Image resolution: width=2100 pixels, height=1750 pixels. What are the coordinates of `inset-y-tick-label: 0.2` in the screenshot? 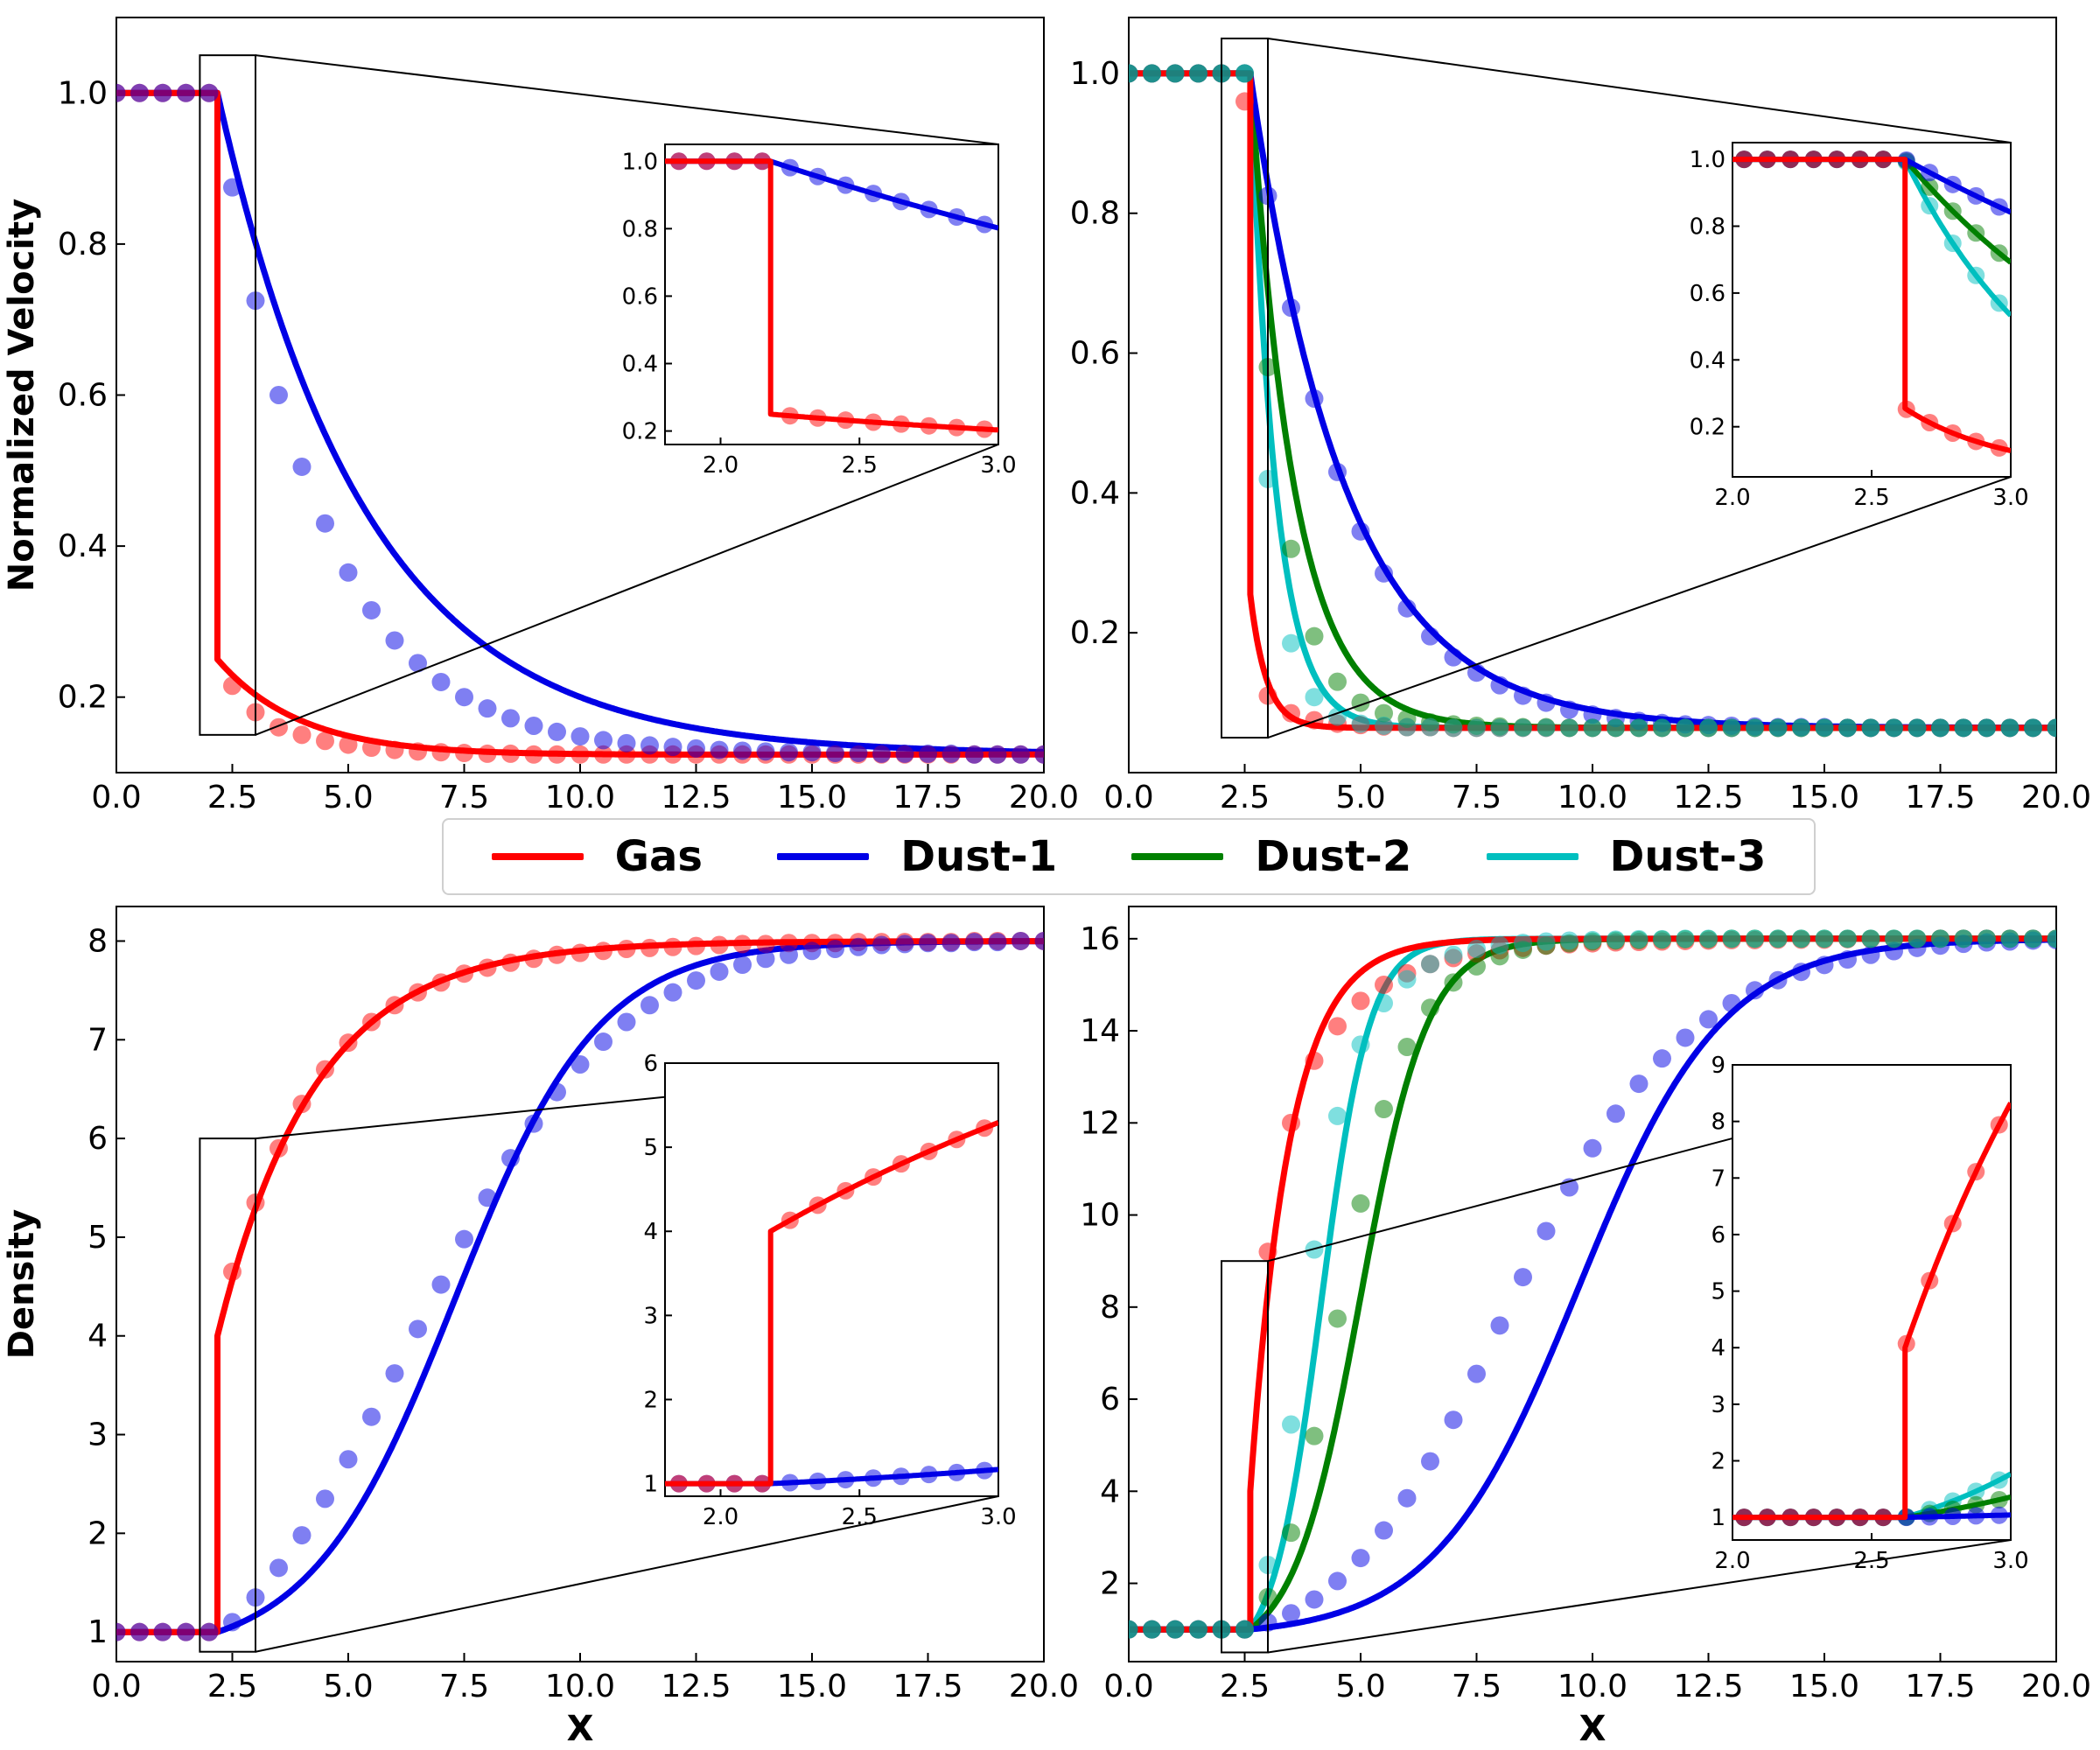 It's located at (1708, 428).